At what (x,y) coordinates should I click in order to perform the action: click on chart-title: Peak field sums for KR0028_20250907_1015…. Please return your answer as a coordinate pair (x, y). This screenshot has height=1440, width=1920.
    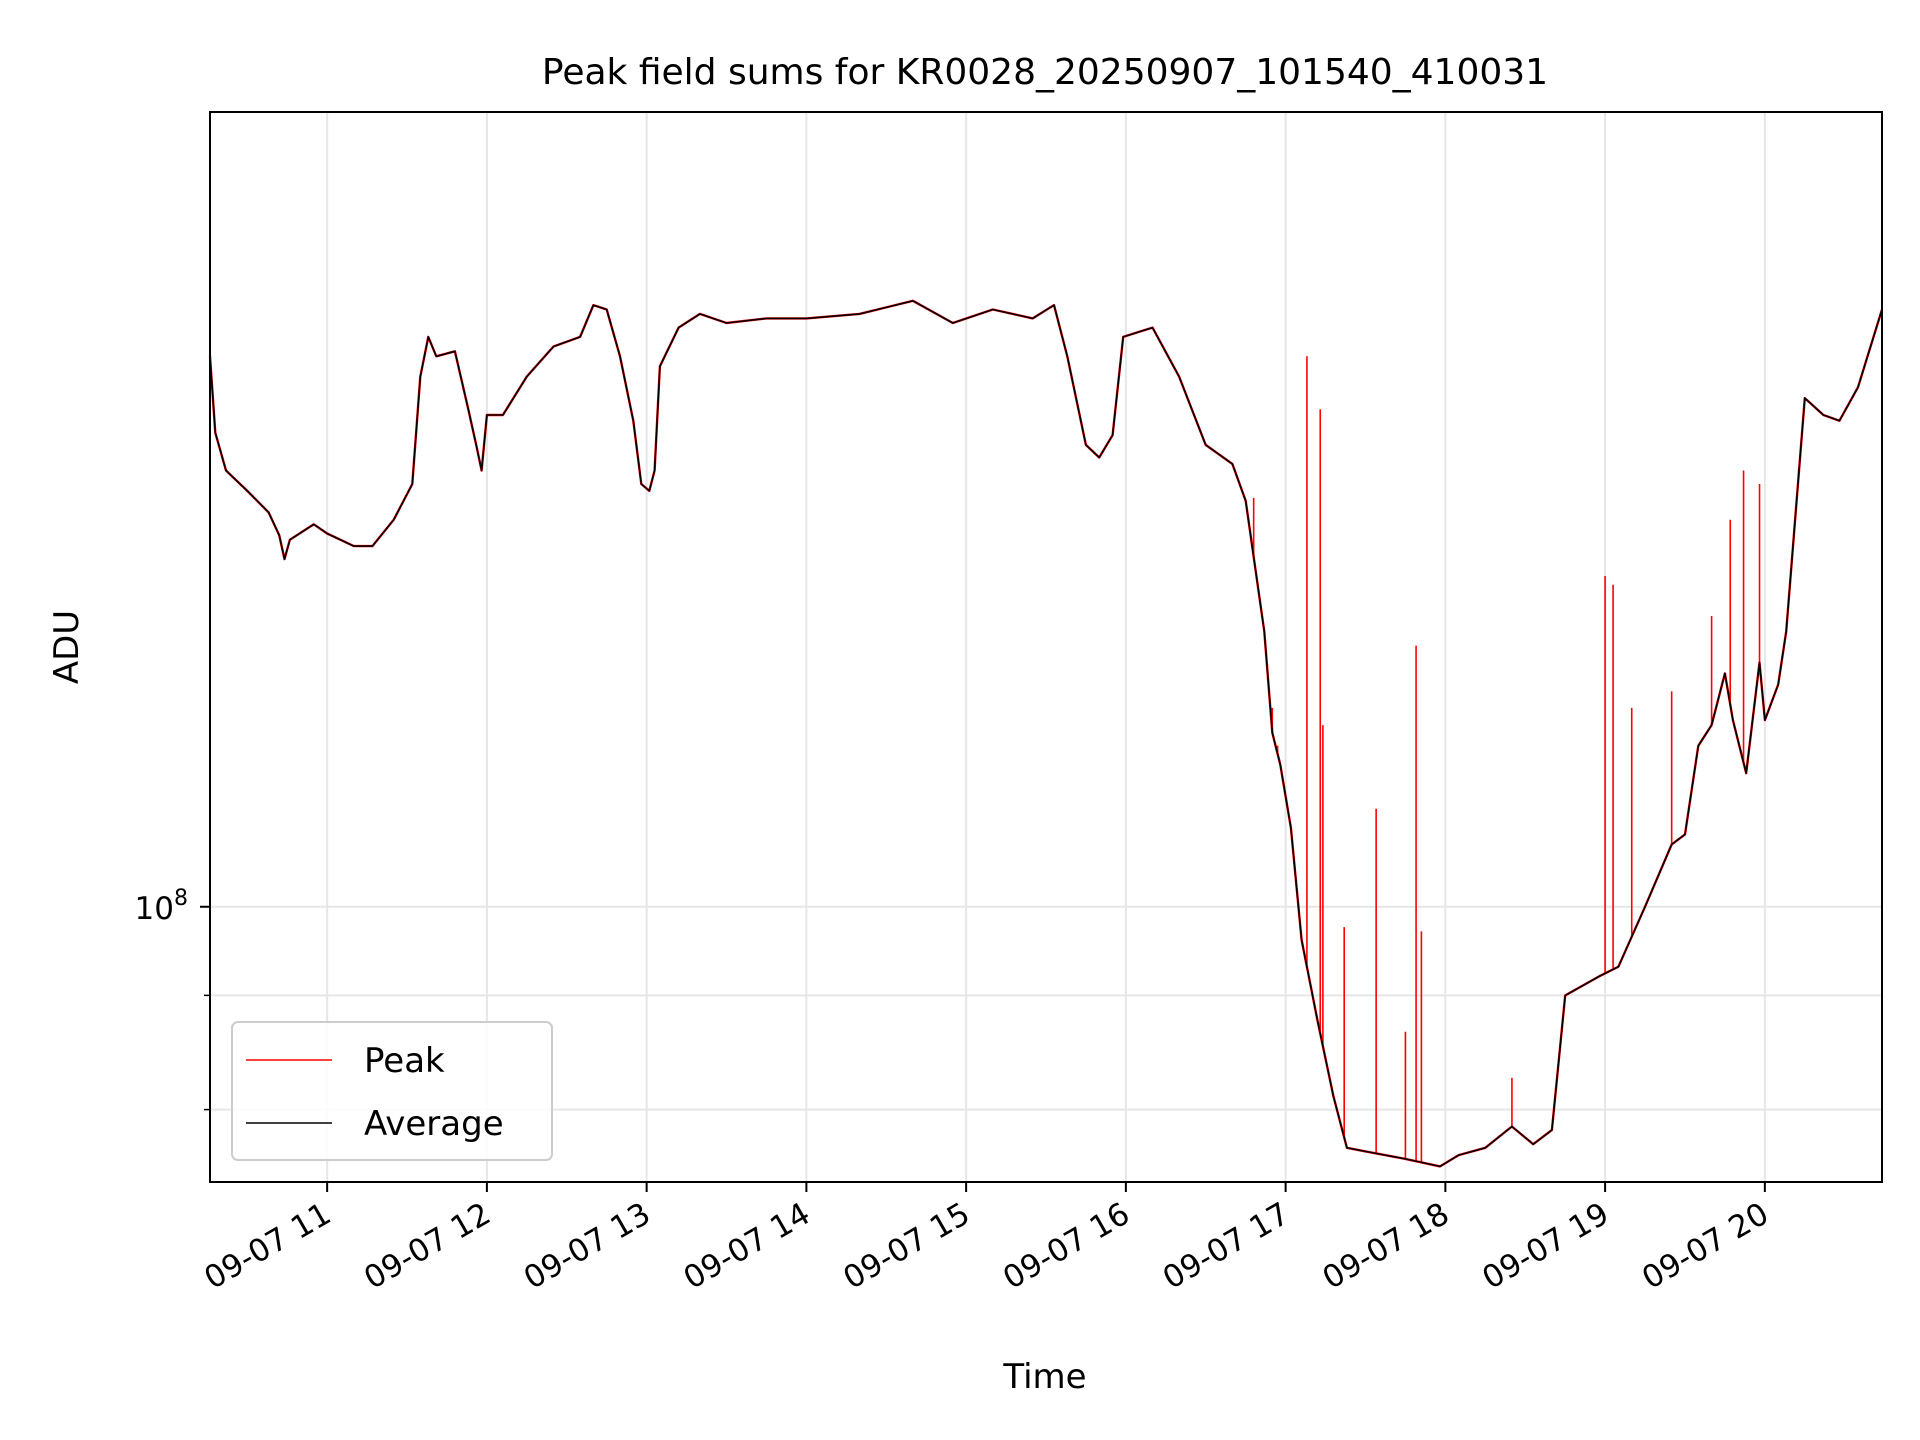
    Looking at the image, I should click on (1045, 72).